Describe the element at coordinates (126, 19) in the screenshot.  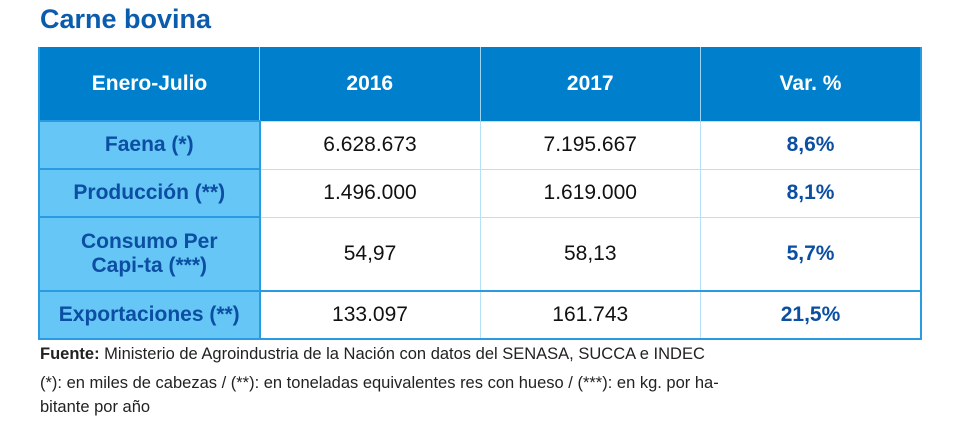
I see `page-title: Carne bovina` at that location.